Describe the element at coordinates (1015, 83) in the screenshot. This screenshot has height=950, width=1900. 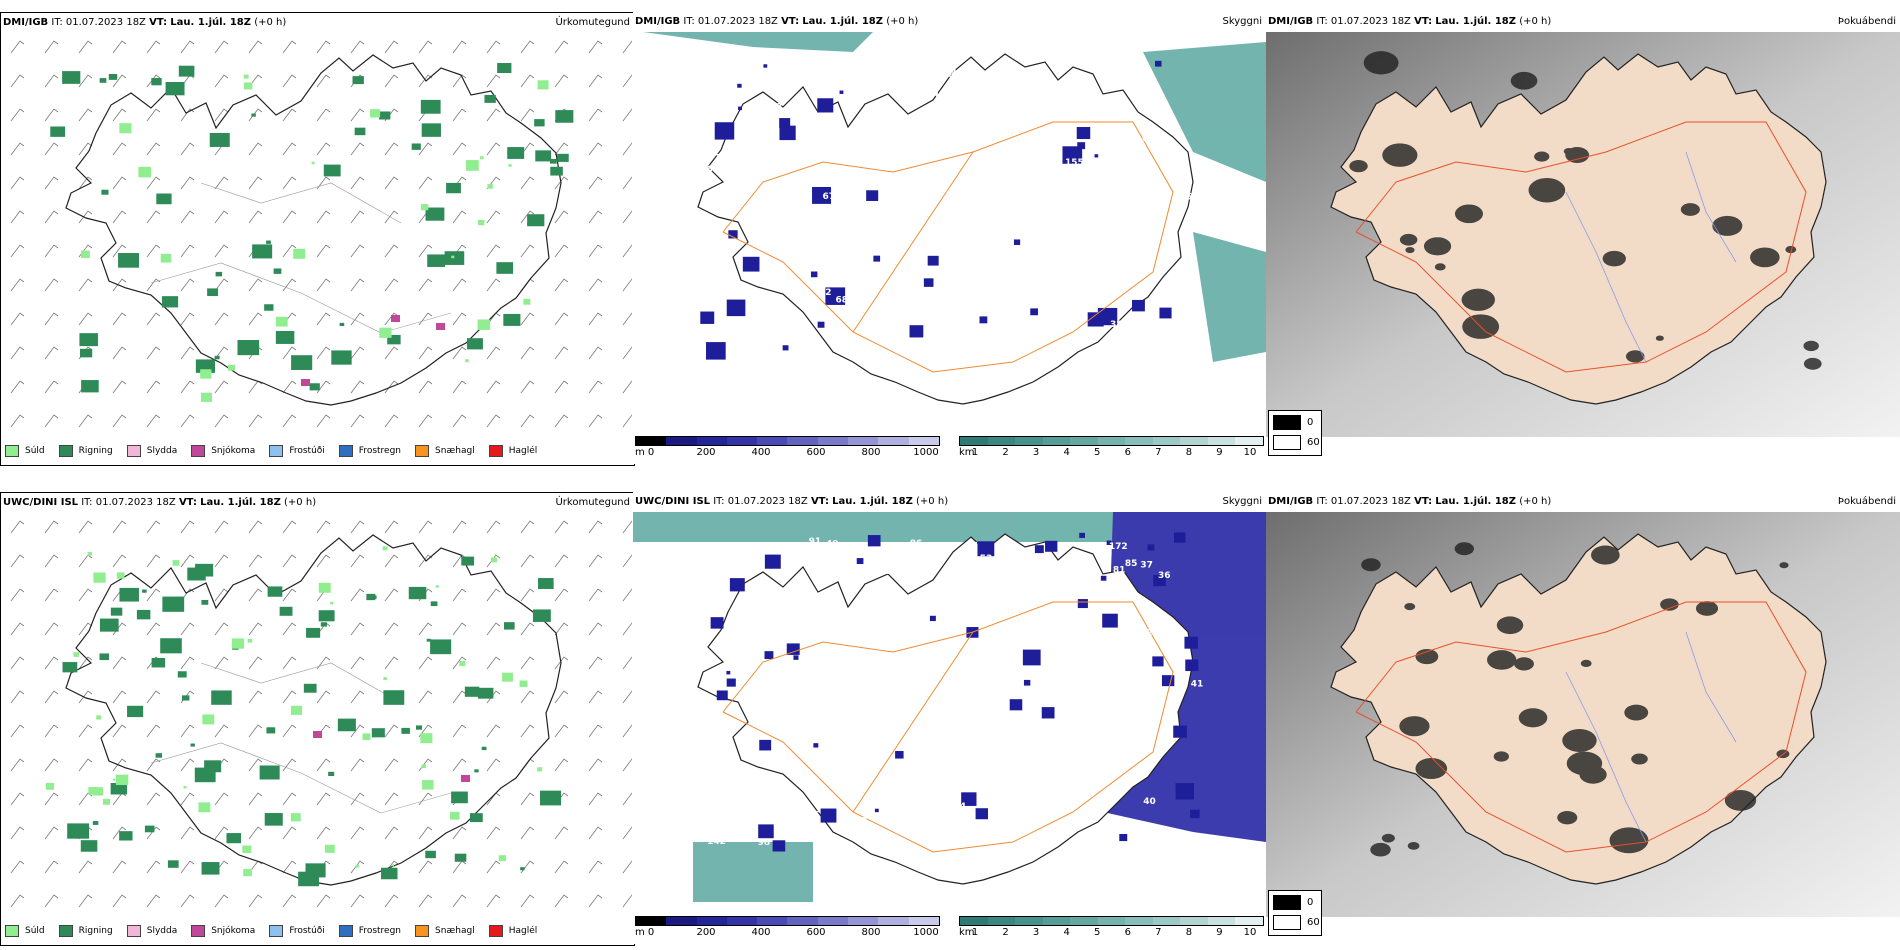
I see `visibility-value: 59` at that location.